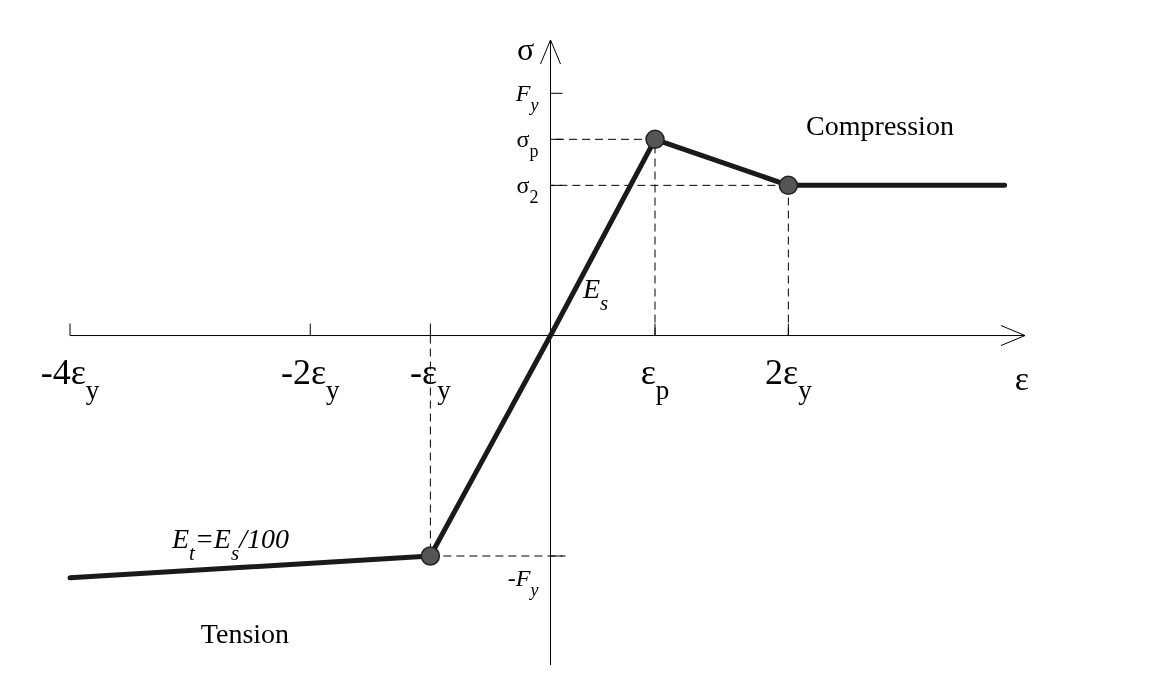 The height and width of the screenshot is (686, 1152). I want to click on x-tick-label: -2ε$_{y}$, so click(310, 378).